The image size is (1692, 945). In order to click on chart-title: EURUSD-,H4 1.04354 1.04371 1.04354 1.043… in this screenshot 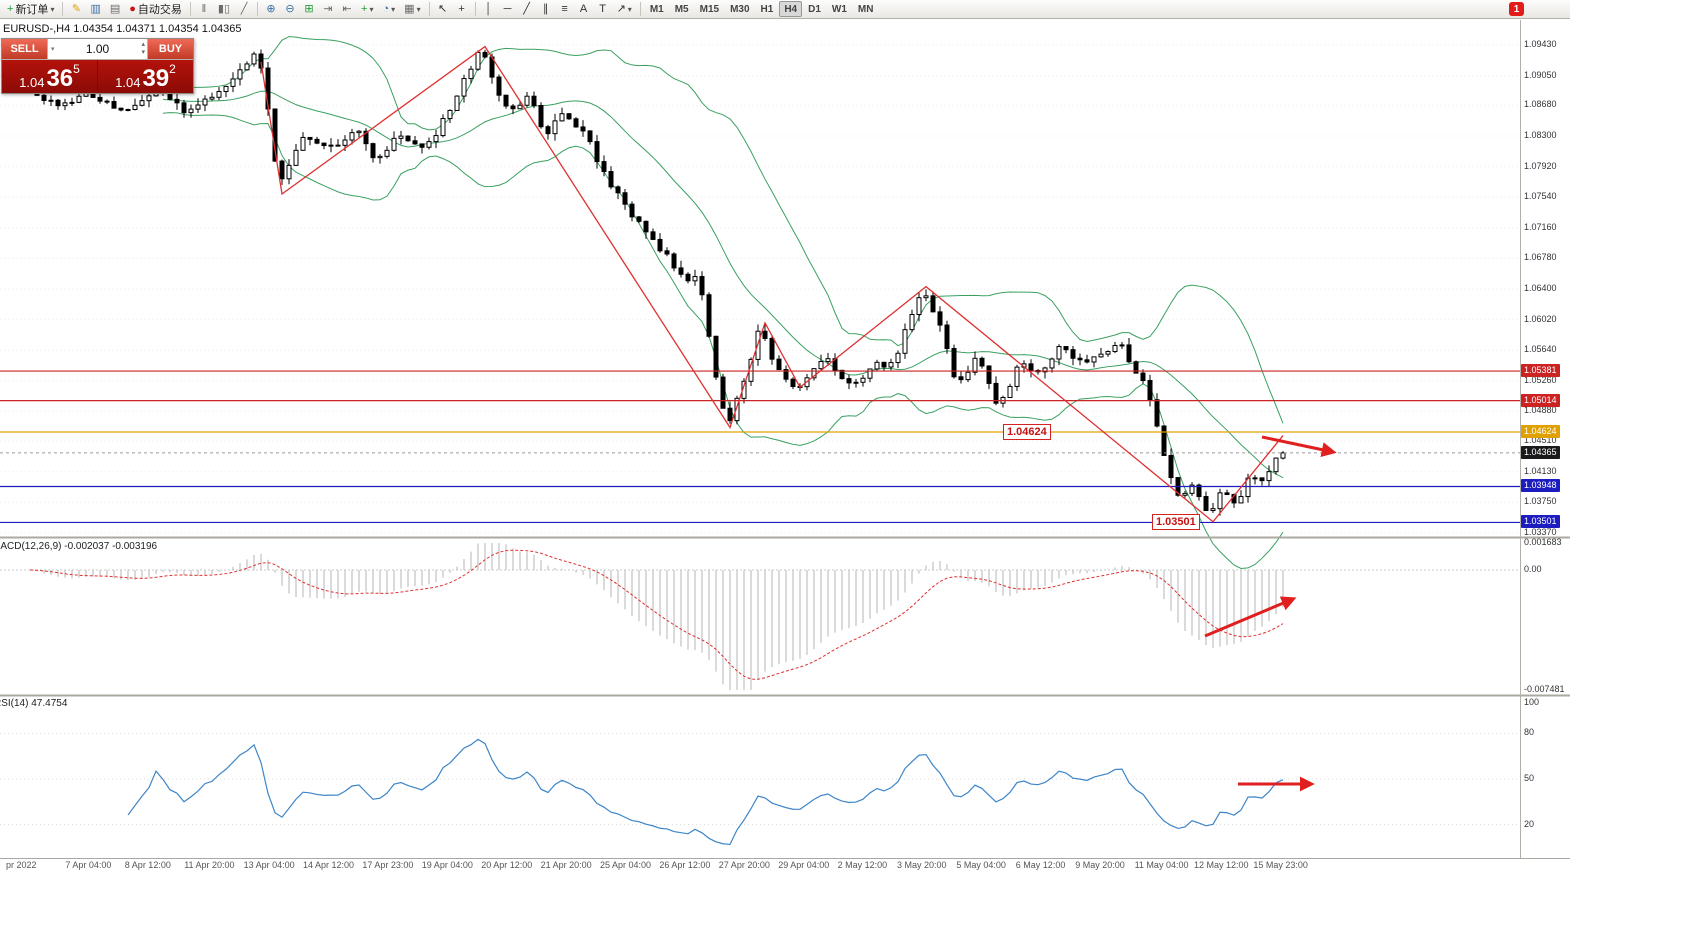, I will do `click(122, 29)`.